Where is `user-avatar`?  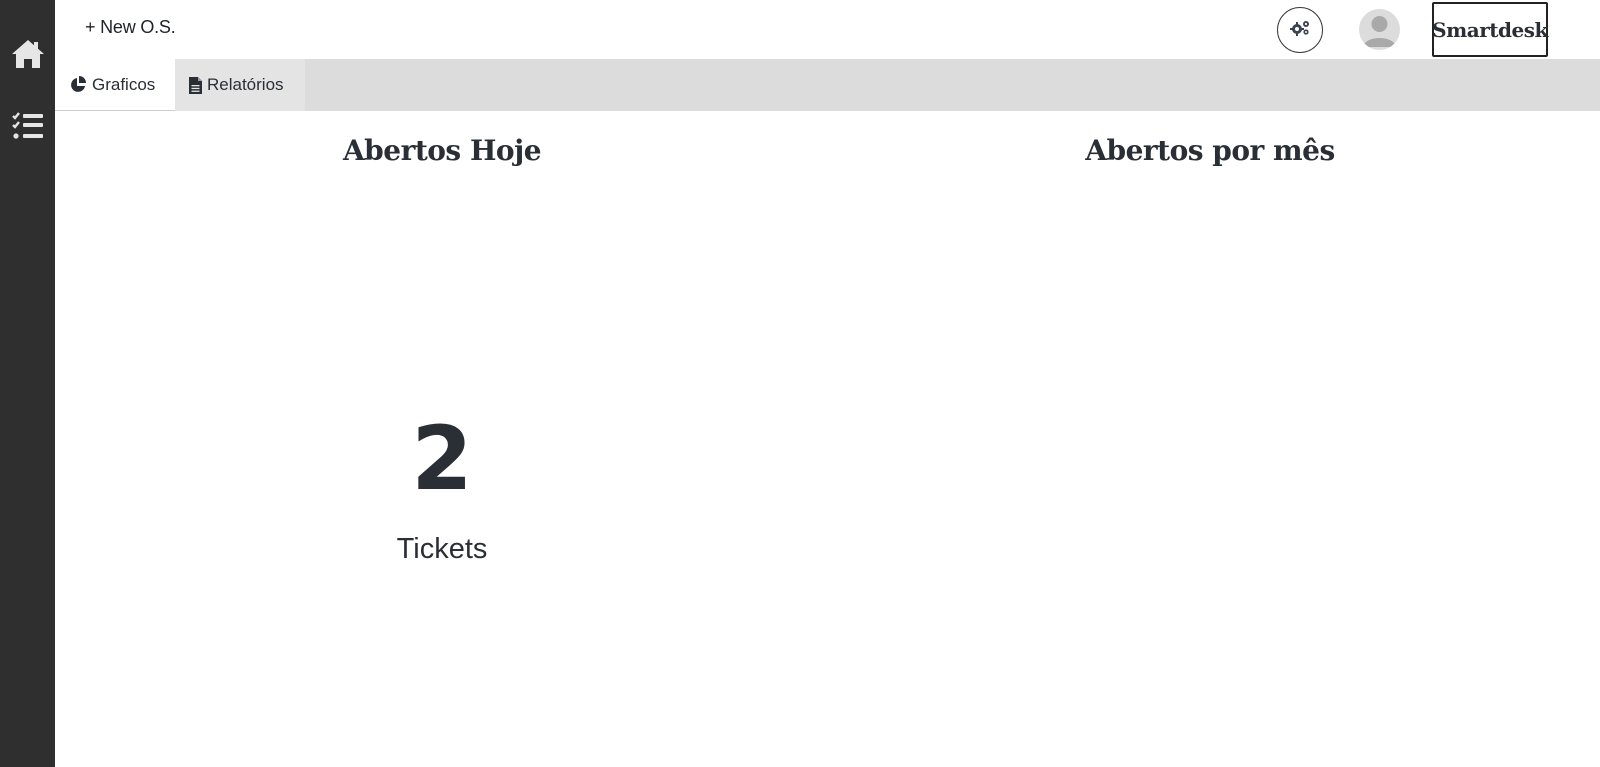
user-avatar is located at coordinates (1379, 29).